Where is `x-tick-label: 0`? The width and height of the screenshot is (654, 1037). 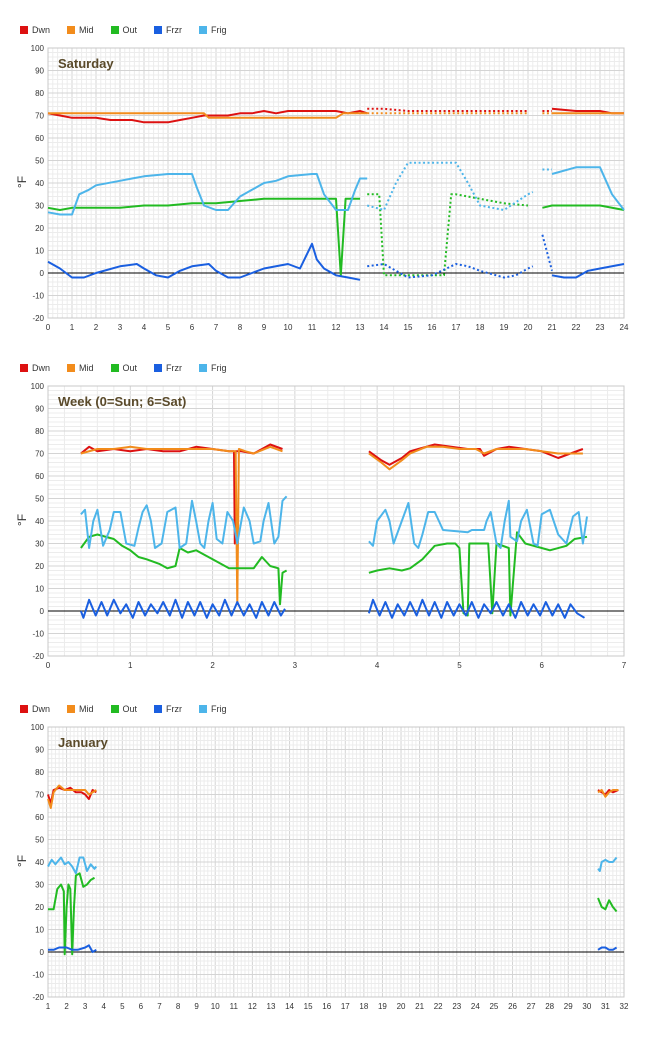
x-tick-label: 0 is located at coordinates (48, 665).